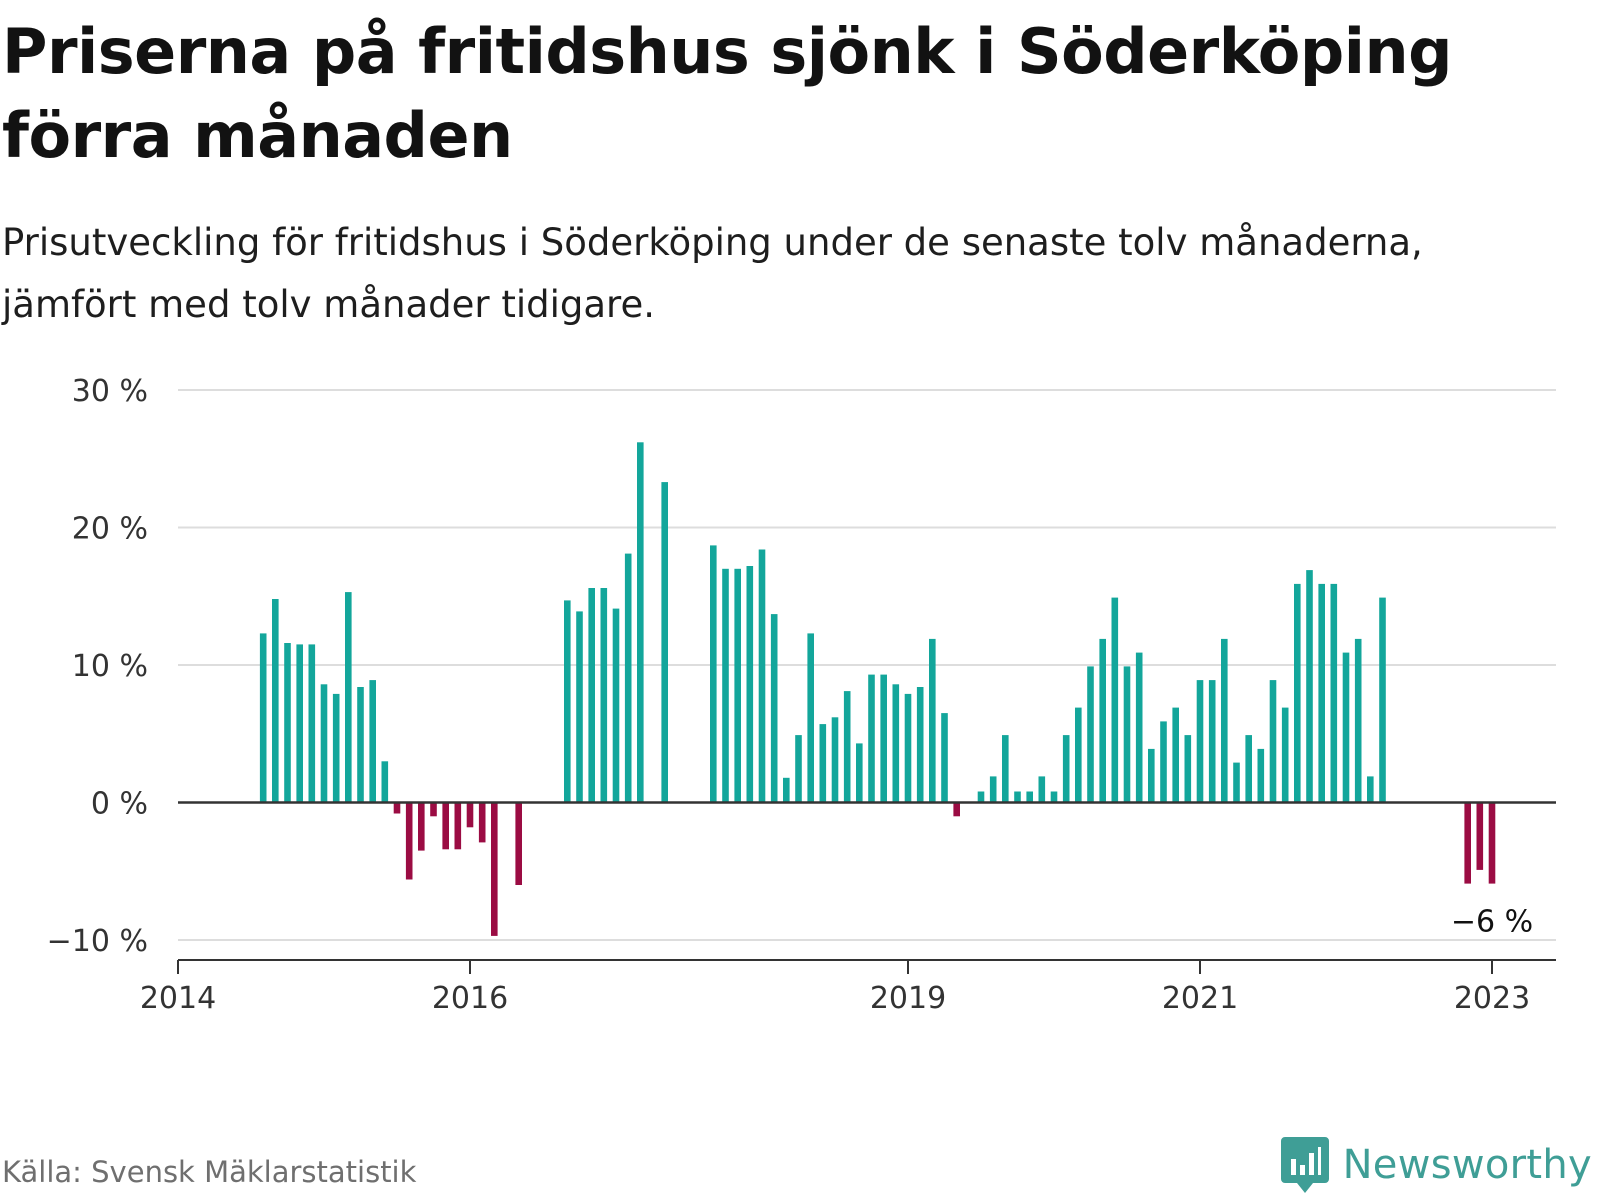 The width and height of the screenshot is (1600, 1200). What do you see at coordinates (110, 666) in the screenshot?
I see `y-tick-label: 10 %` at bounding box center [110, 666].